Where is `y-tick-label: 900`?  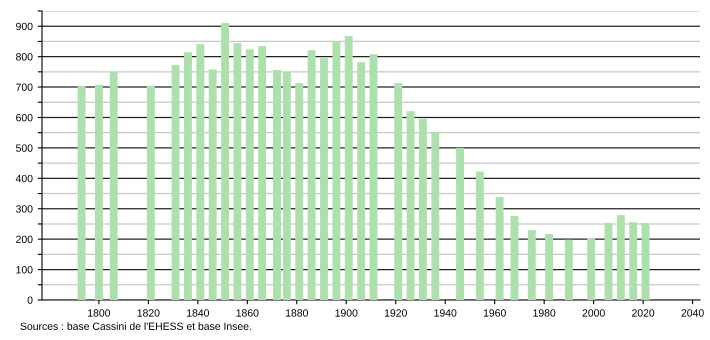 y-tick-label: 900 is located at coordinates (24, 26).